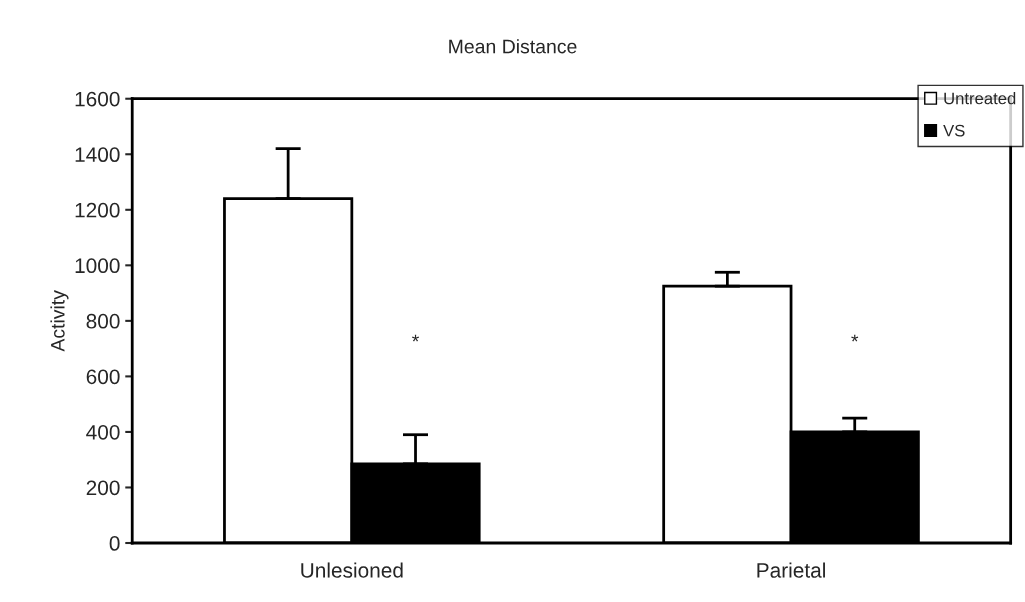  What do you see at coordinates (114, 543) in the screenshot?
I see `y-tick-label: 0` at bounding box center [114, 543].